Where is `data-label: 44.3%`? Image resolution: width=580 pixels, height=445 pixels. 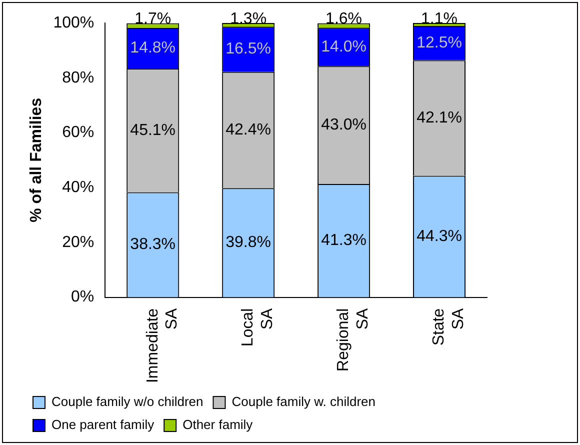
data-label: 44.3% is located at coordinates (439, 236).